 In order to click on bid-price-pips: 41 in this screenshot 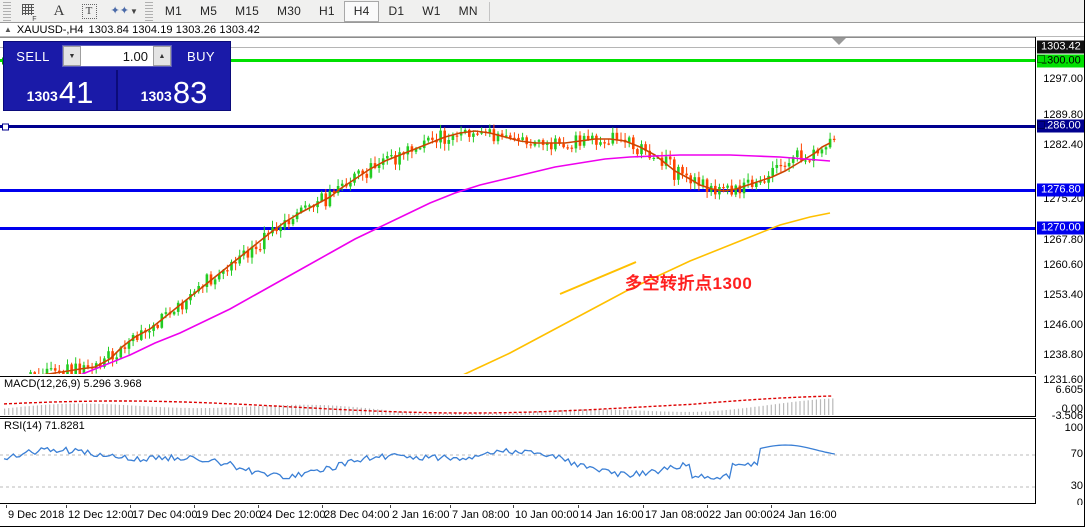, I will do `click(76, 92)`.